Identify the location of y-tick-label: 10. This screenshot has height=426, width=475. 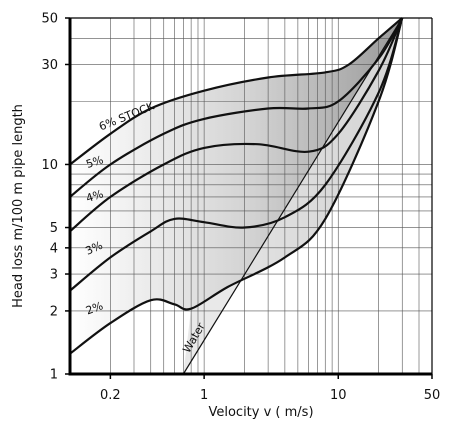
(49, 165).